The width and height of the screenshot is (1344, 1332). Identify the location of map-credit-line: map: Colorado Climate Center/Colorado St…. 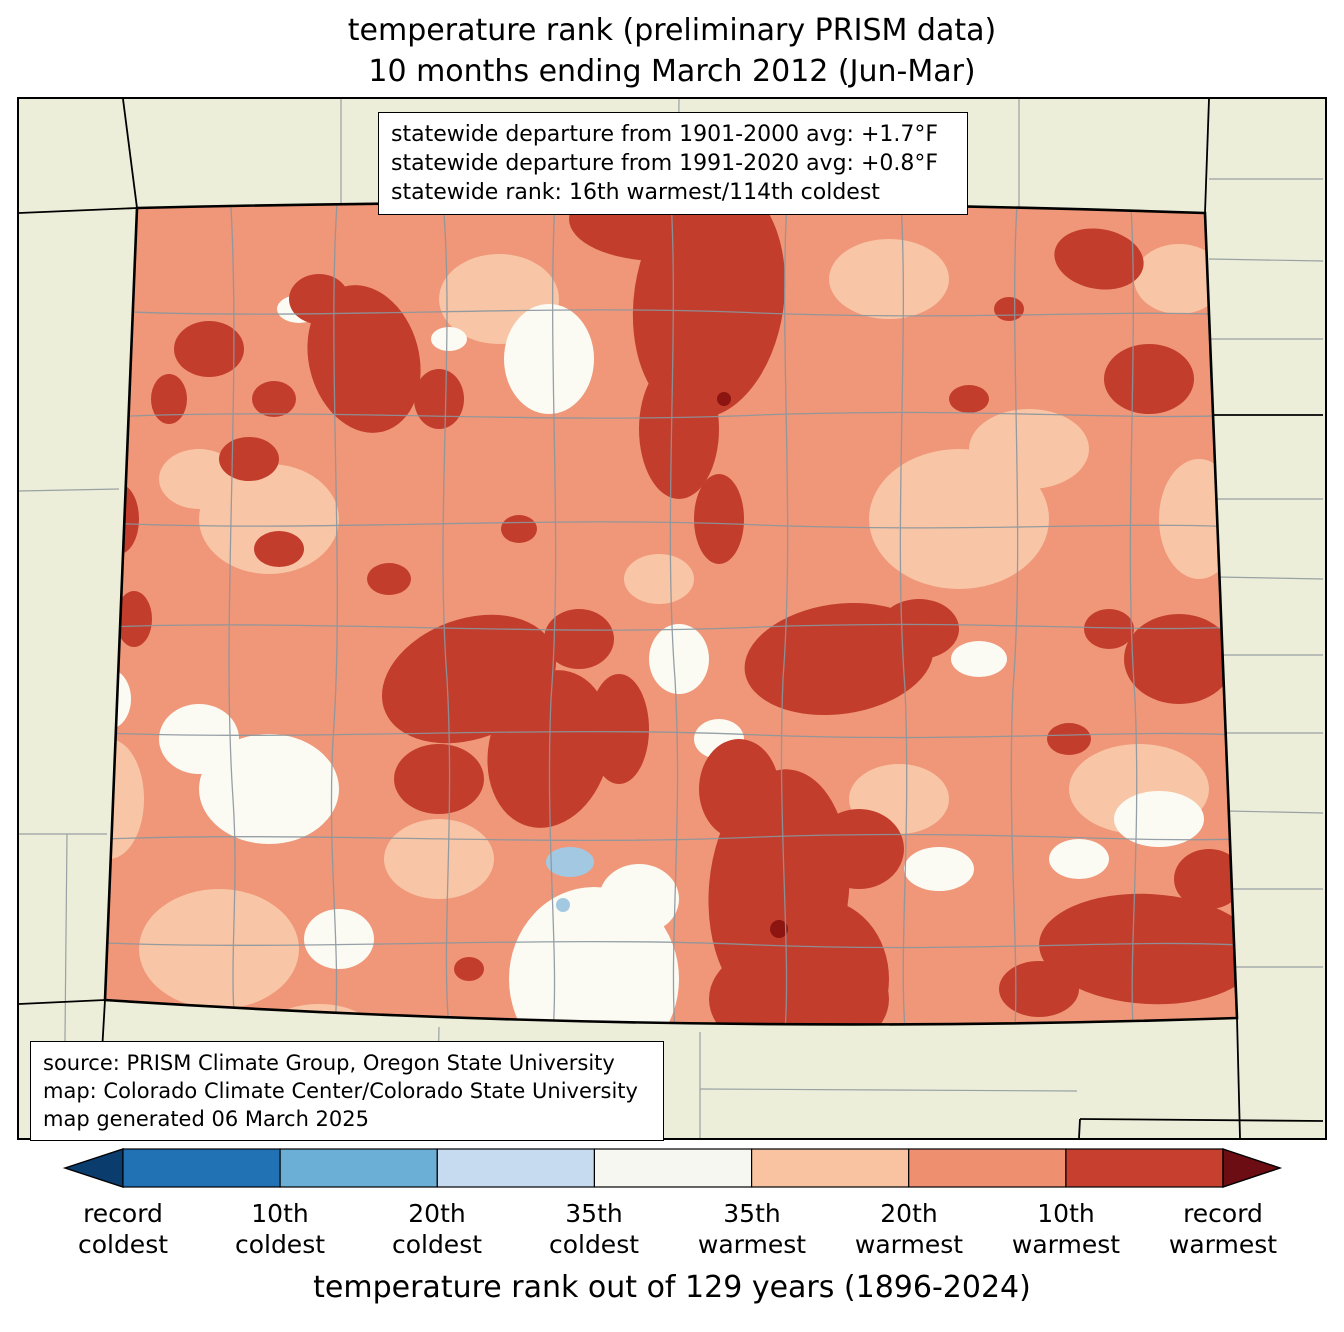
(340, 1091).